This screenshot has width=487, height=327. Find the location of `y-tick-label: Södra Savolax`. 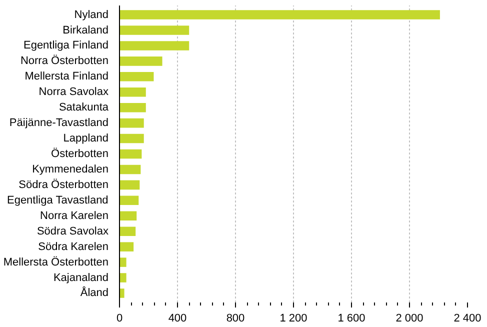

y-tick-label: Södra Savolax is located at coordinates (72, 231).